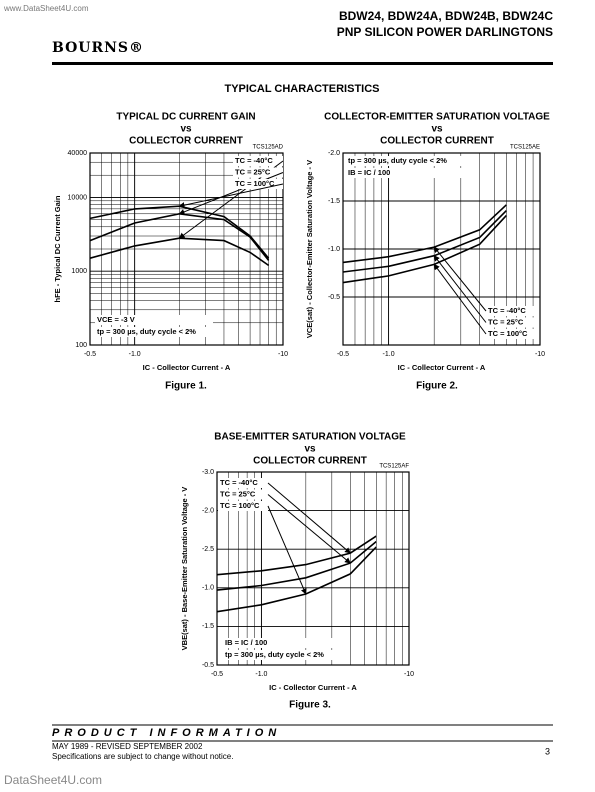 The image size is (595, 792). I want to click on figure-code: TCS125AE, so click(525, 148).